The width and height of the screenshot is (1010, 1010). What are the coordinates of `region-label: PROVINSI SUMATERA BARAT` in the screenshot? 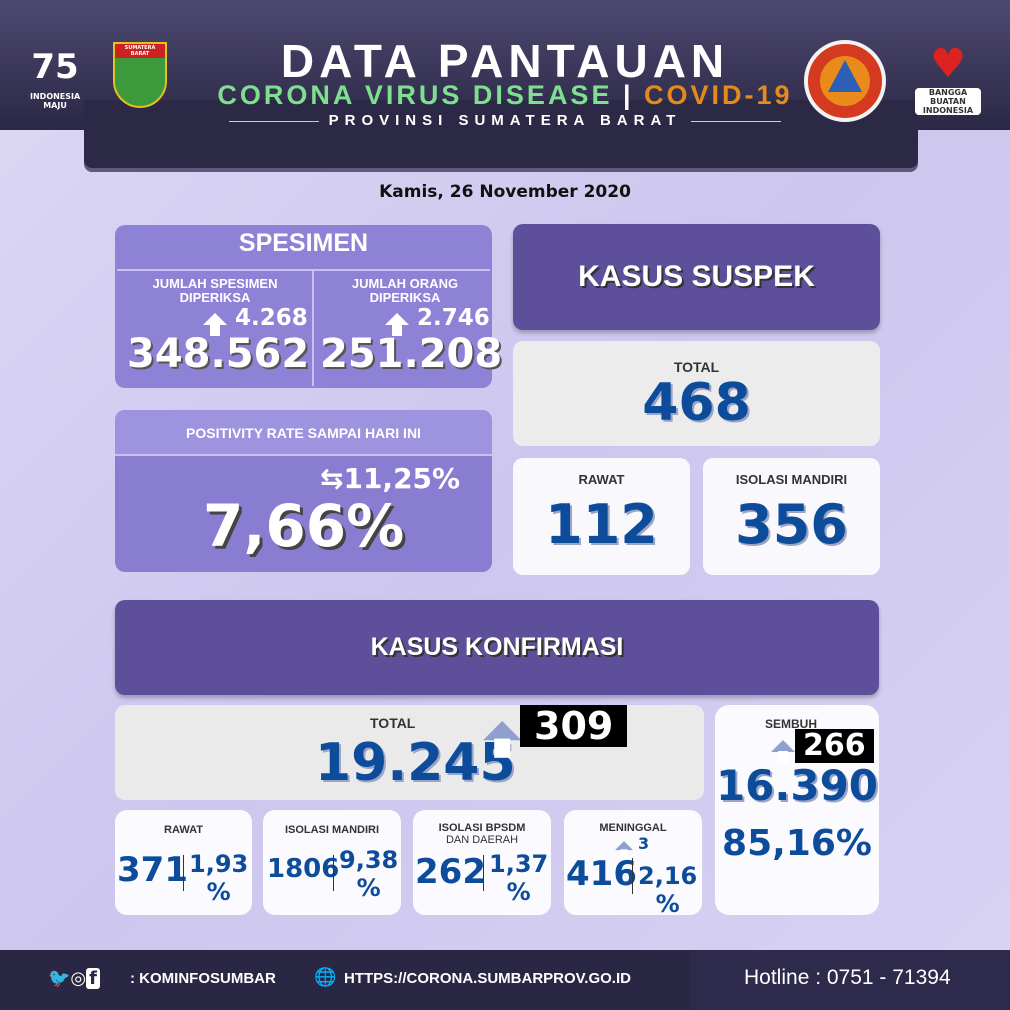 It's located at (505, 120).